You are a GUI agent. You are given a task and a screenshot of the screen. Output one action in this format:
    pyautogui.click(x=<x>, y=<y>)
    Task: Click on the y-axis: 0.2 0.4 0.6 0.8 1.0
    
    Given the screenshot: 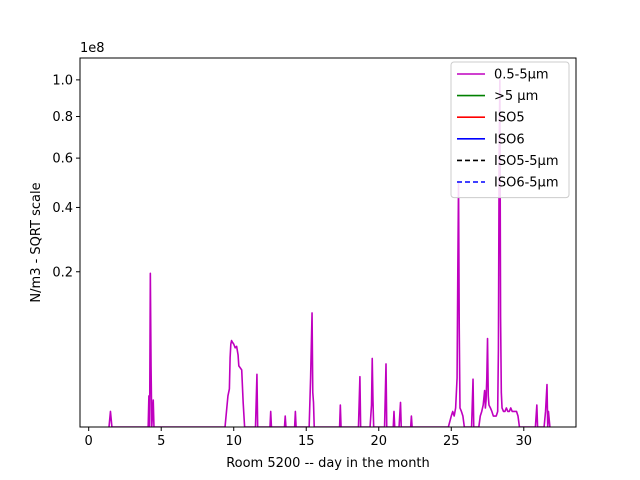 What is the action you would take?
    pyautogui.click(x=66, y=176)
    